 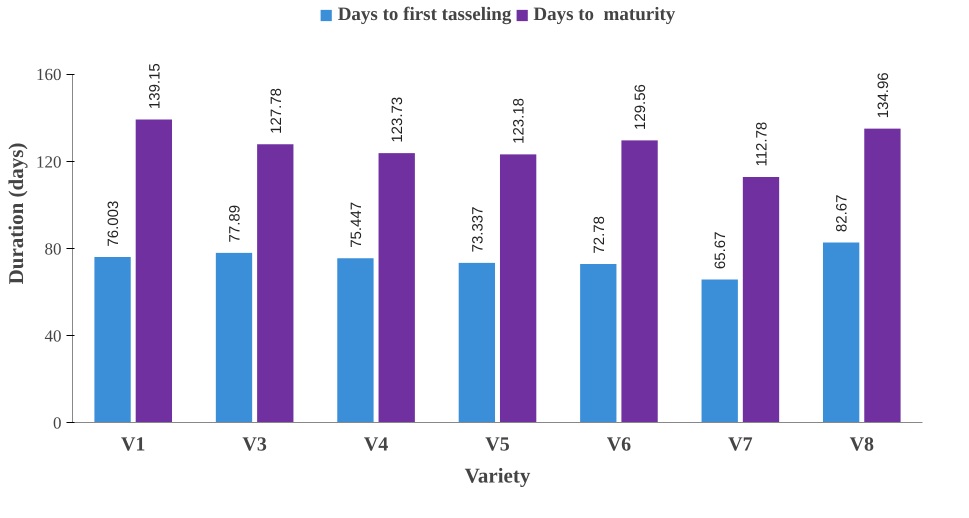 What do you see at coordinates (641, 107) in the screenshot?
I see `data-label: 129.56` at bounding box center [641, 107].